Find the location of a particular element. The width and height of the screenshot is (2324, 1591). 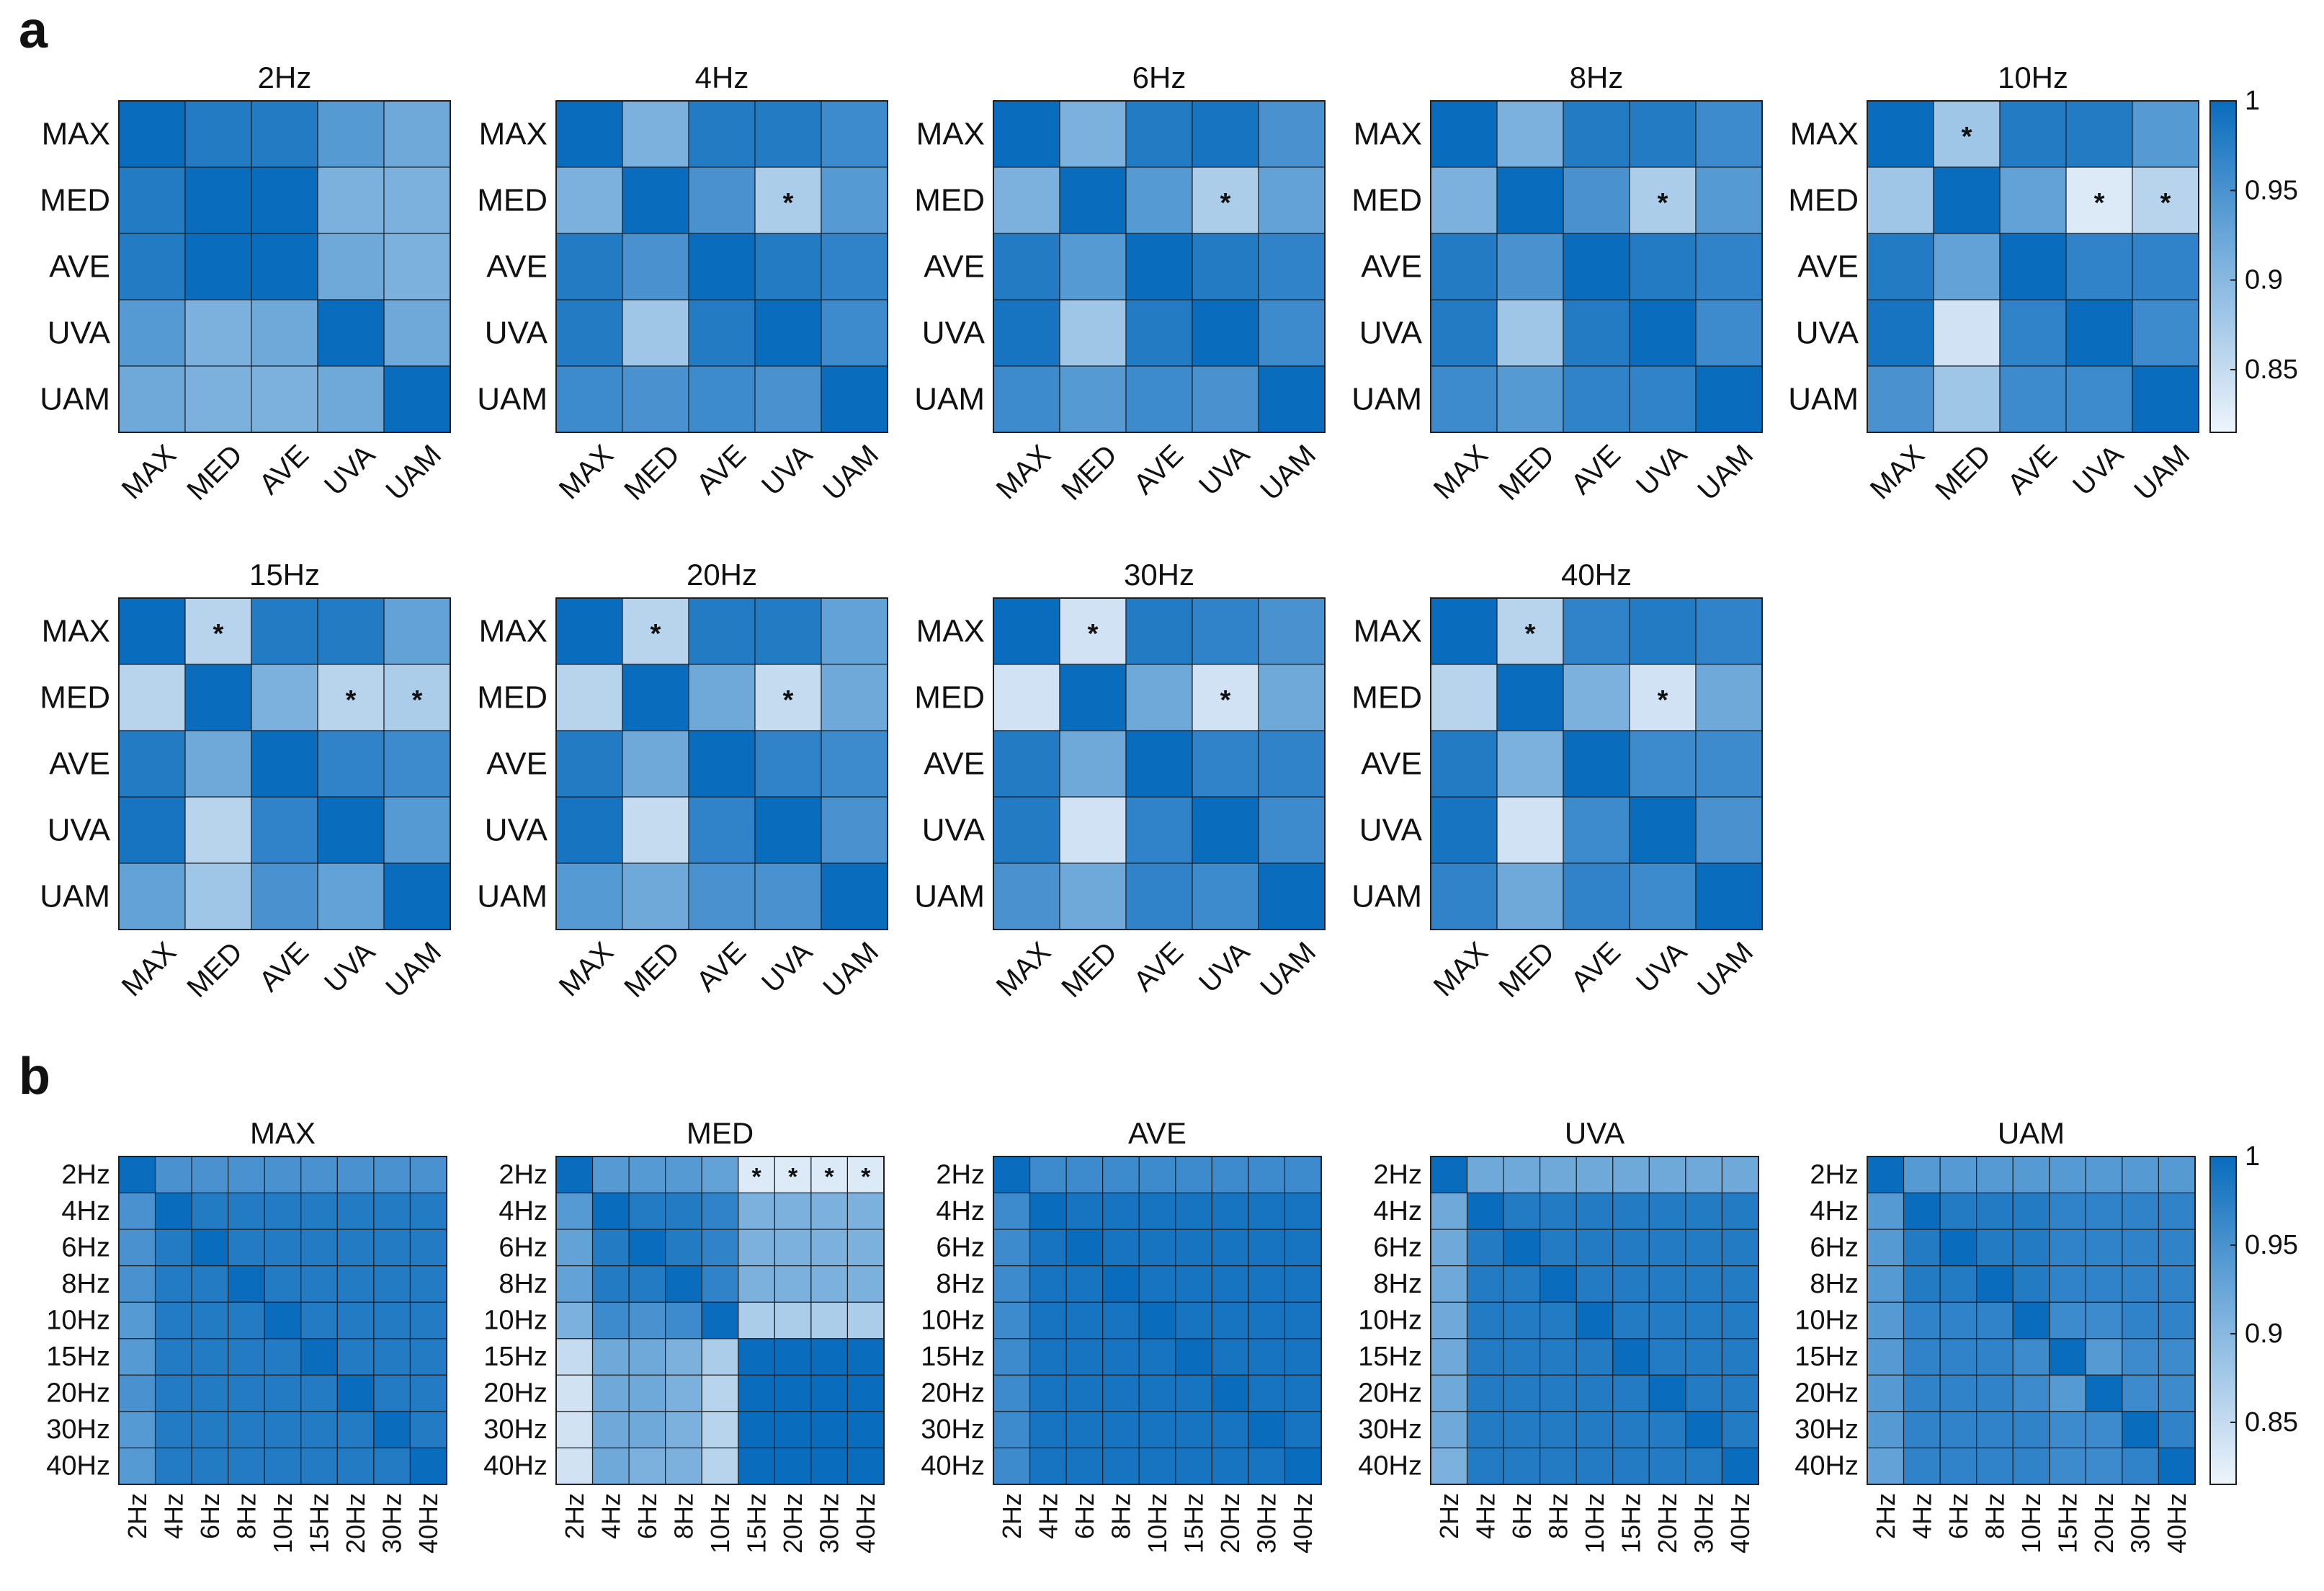

y-tick-label: 30Hz is located at coordinates (1827, 1429).